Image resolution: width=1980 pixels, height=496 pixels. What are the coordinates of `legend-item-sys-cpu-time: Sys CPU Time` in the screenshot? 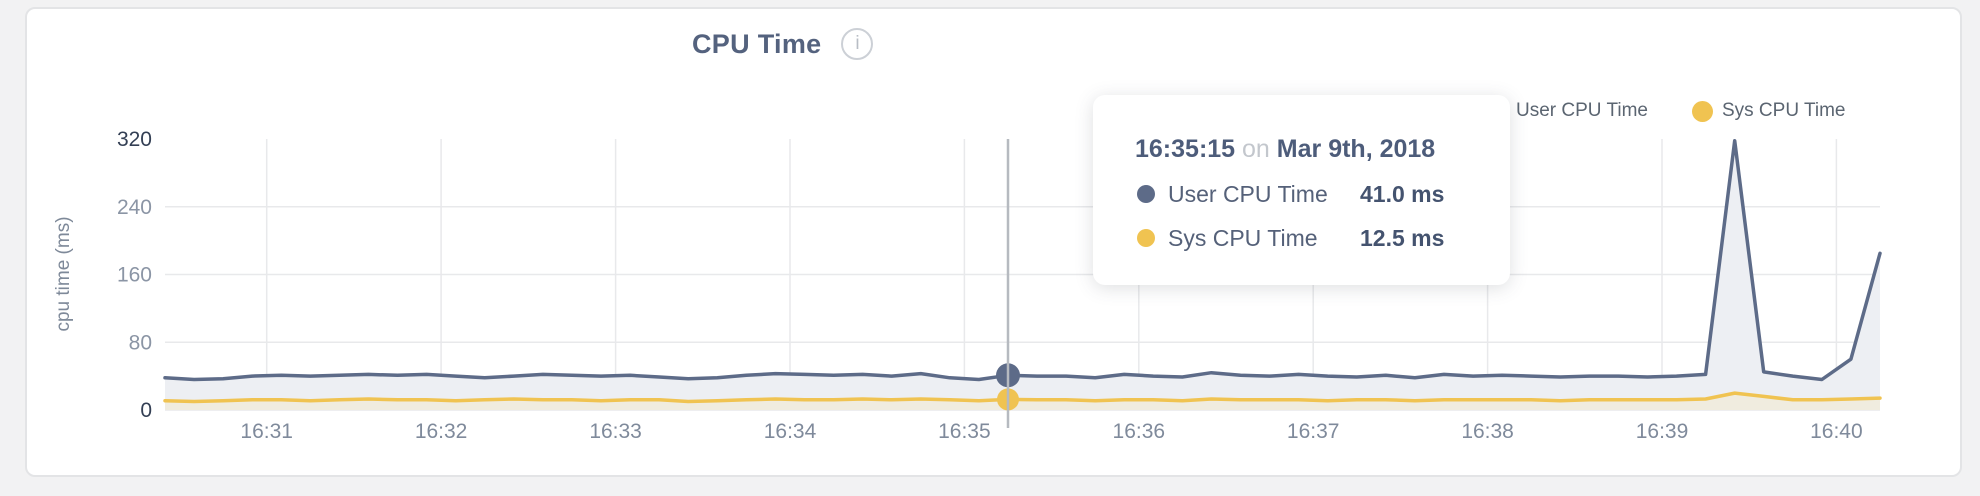 It's located at (1768, 111).